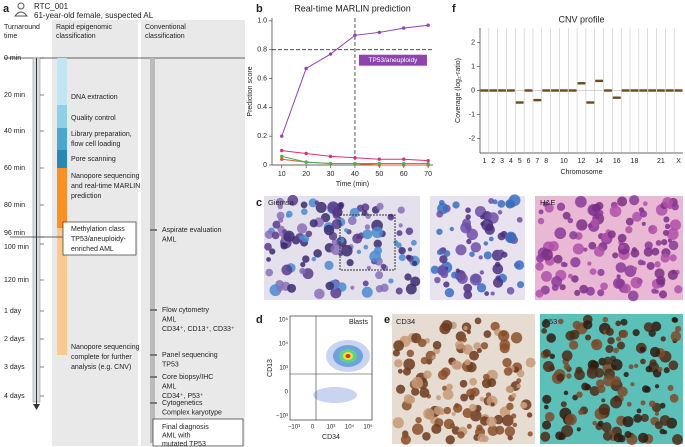  What do you see at coordinates (14, 205) in the screenshot?
I see `time-label: 80 min` at bounding box center [14, 205].